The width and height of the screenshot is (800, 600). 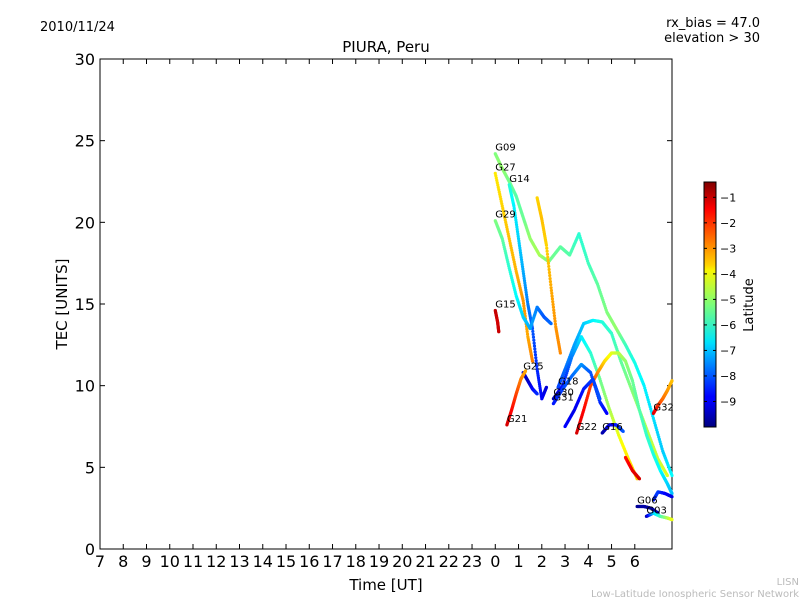 I want to click on x-tick-label: 2, so click(x=542, y=561).